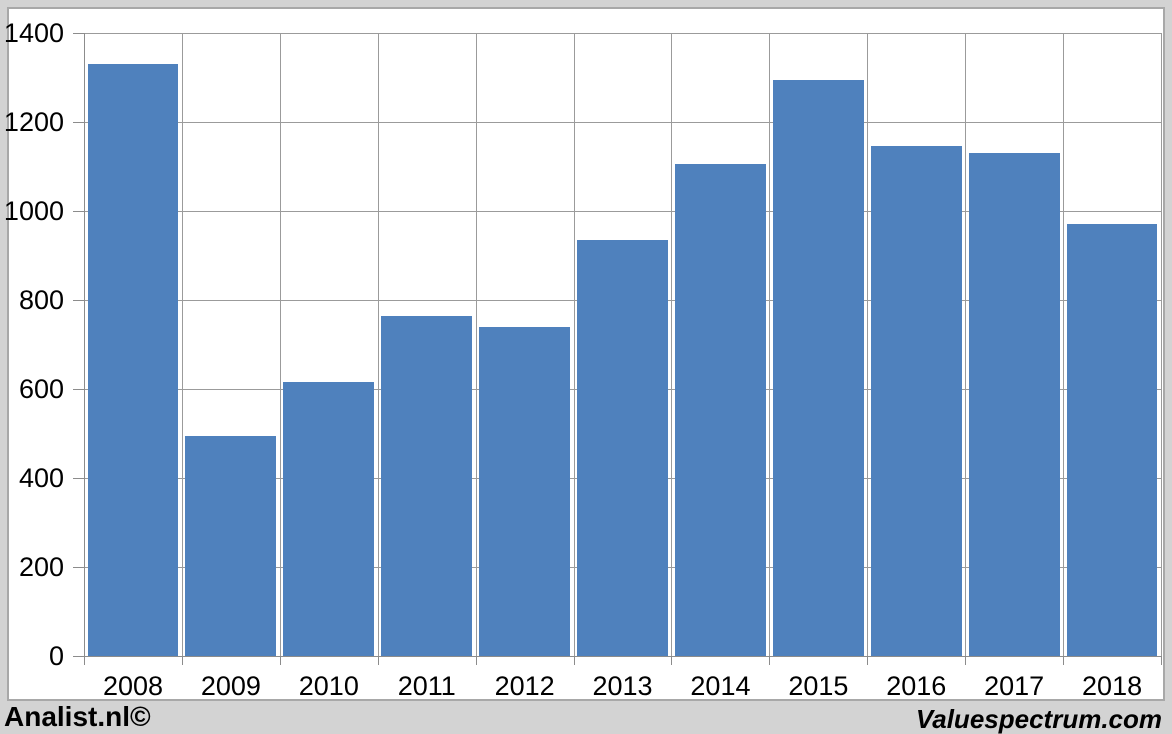  I want to click on x-axis-label: 2016, so click(916, 686).